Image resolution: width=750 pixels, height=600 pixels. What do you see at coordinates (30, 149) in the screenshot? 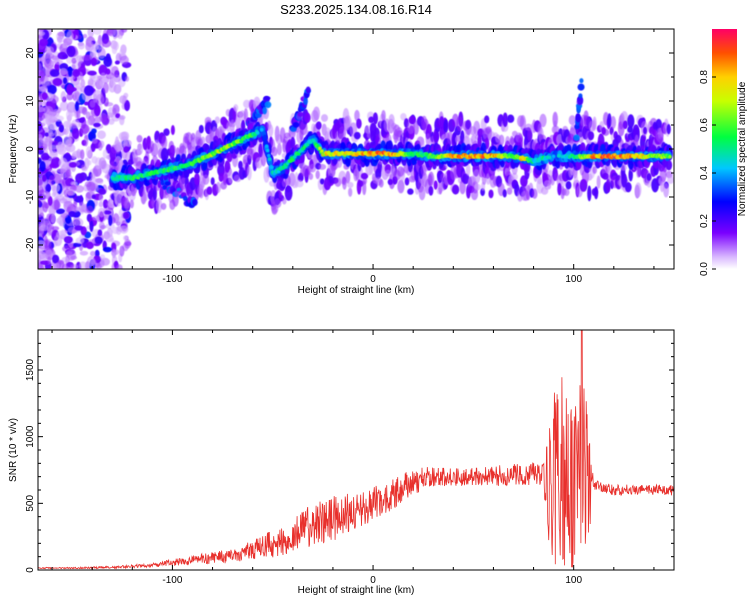
I see `heatmap-y-tick-label: 0` at bounding box center [30, 149].